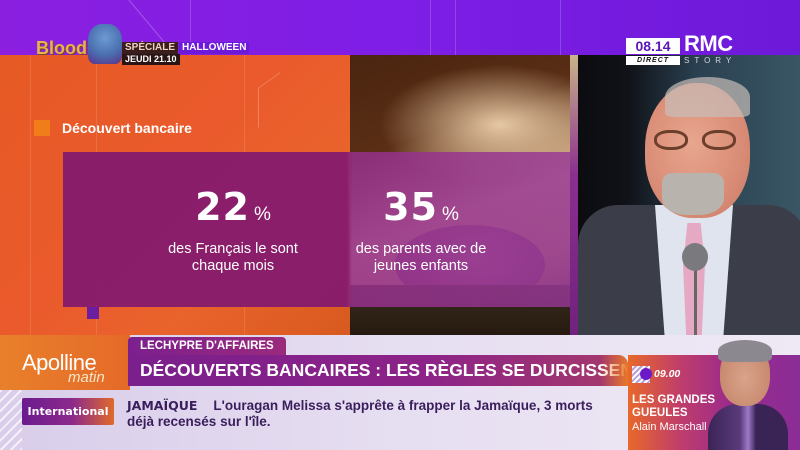 This screenshot has width=800, height=450. I want to click on decor-stripe, so click(574, 205).